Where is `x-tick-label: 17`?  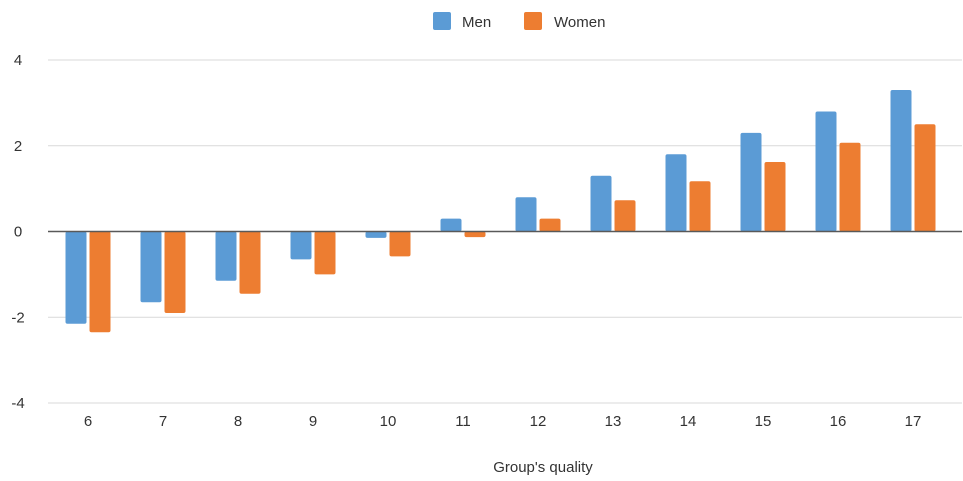 x-tick-label: 17 is located at coordinates (913, 421).